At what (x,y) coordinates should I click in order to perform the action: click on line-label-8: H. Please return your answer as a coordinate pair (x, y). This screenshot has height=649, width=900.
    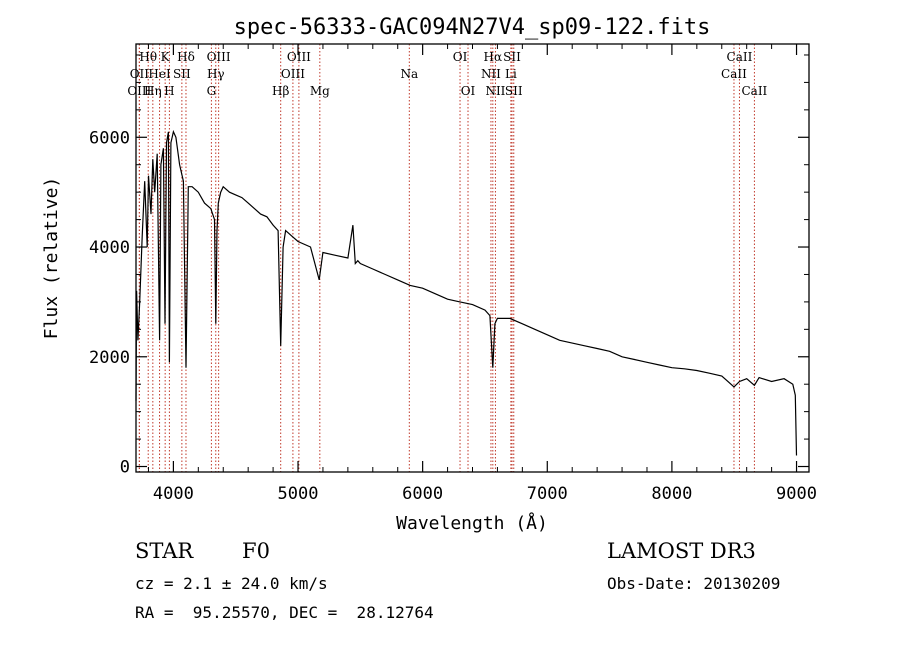
    Looking at the image, I should click on (169, 91).